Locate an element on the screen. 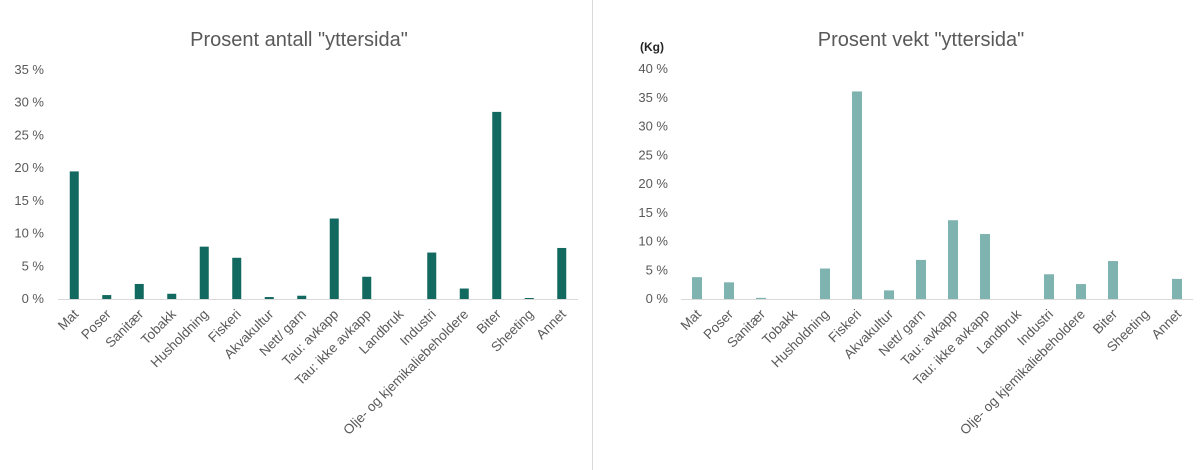 The height and width of the screenshot is (470, 1201). y-unit-label: (Kg) is located at coordinates (652, 47).